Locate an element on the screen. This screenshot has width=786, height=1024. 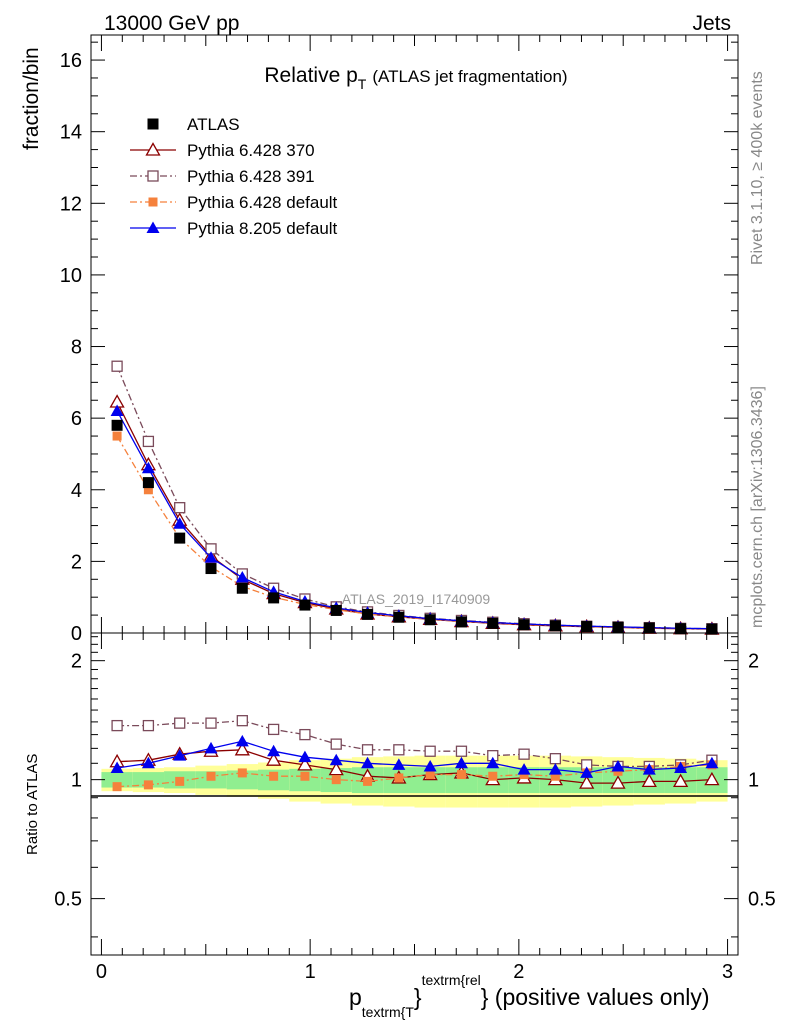
ratio-tick-label: 1 is located at coordinates (76, 781).